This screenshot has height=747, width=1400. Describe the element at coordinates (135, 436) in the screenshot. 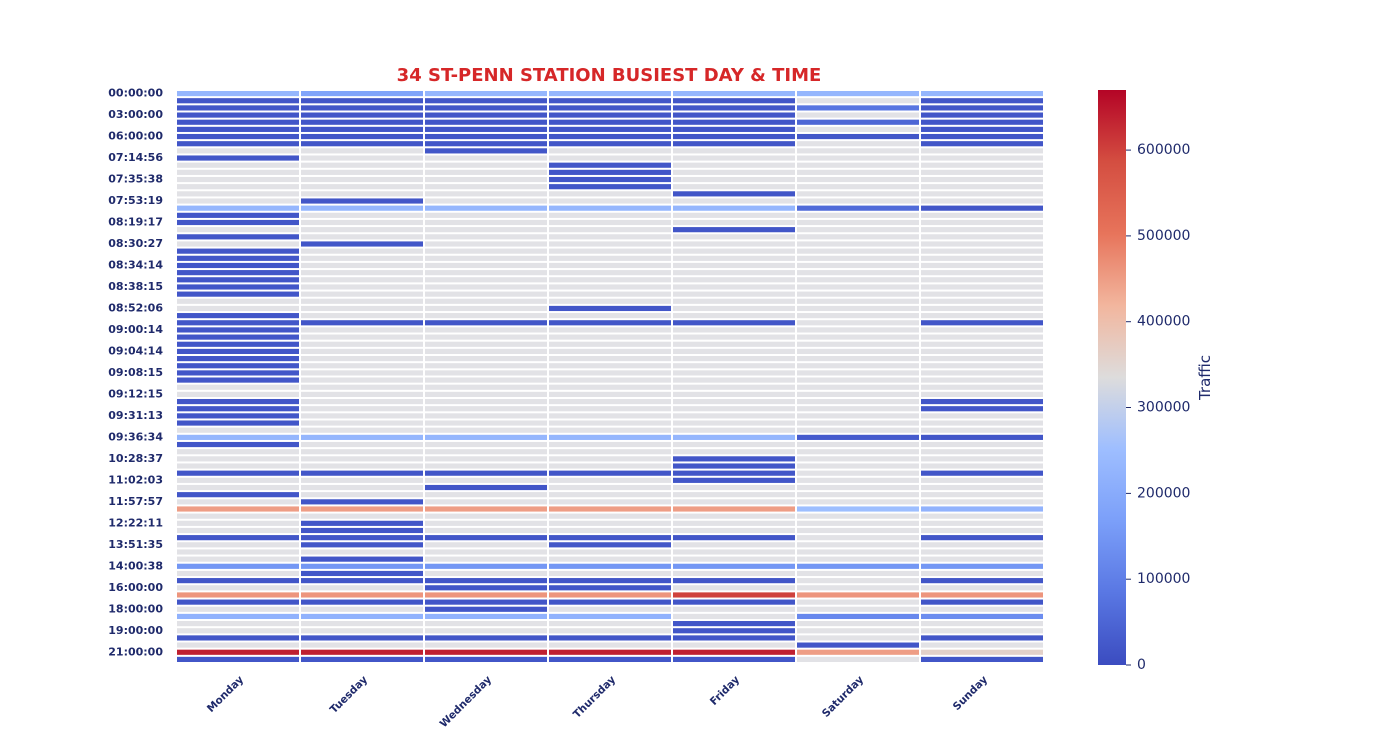

I see `y-tick-label: 09:36:34` at that location.